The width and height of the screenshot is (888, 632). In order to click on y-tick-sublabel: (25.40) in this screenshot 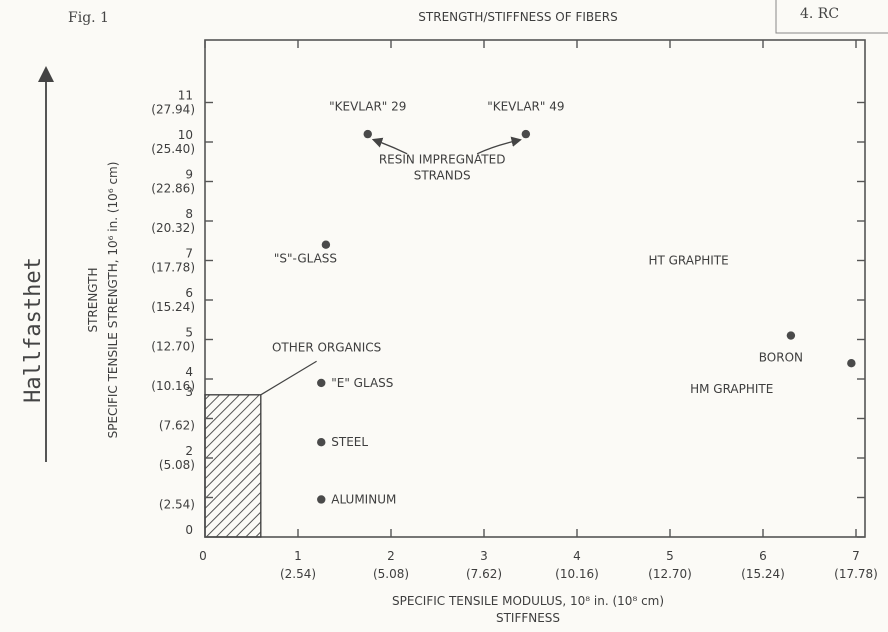, I will do `click(173, 149)`.